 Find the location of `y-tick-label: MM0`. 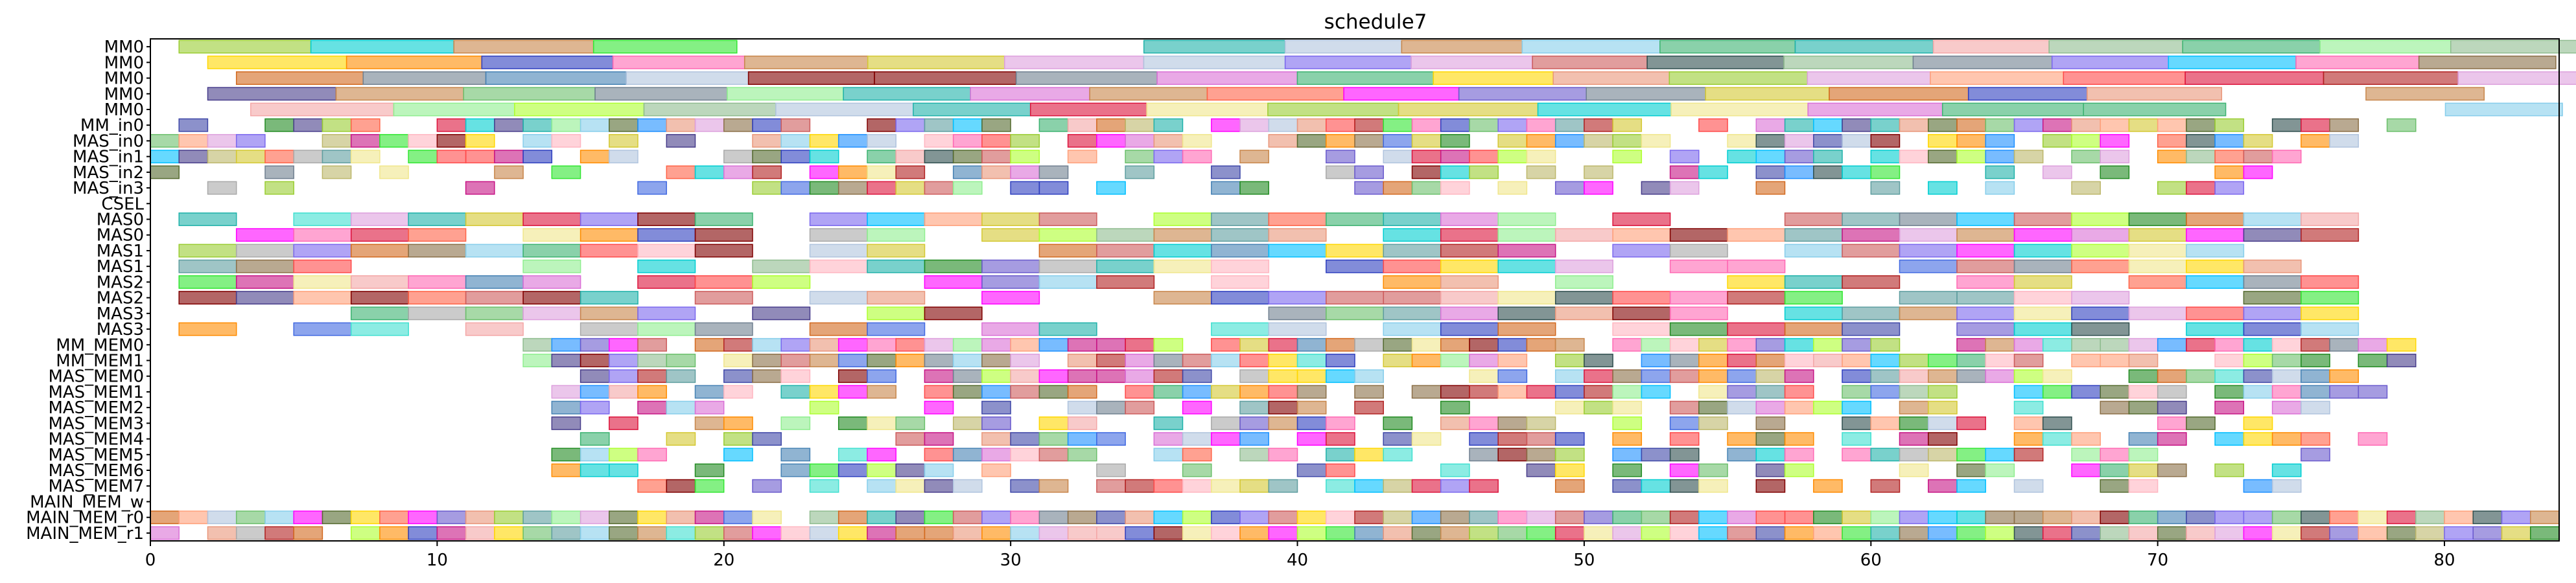

y-tick-label: MM0 is located at coordinates (124, 110).